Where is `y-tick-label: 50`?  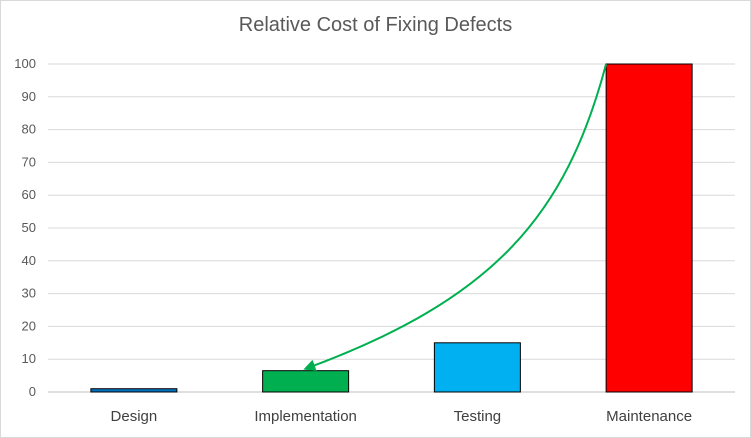
y-tick-label: 50 is located at coordinates (29, 227).